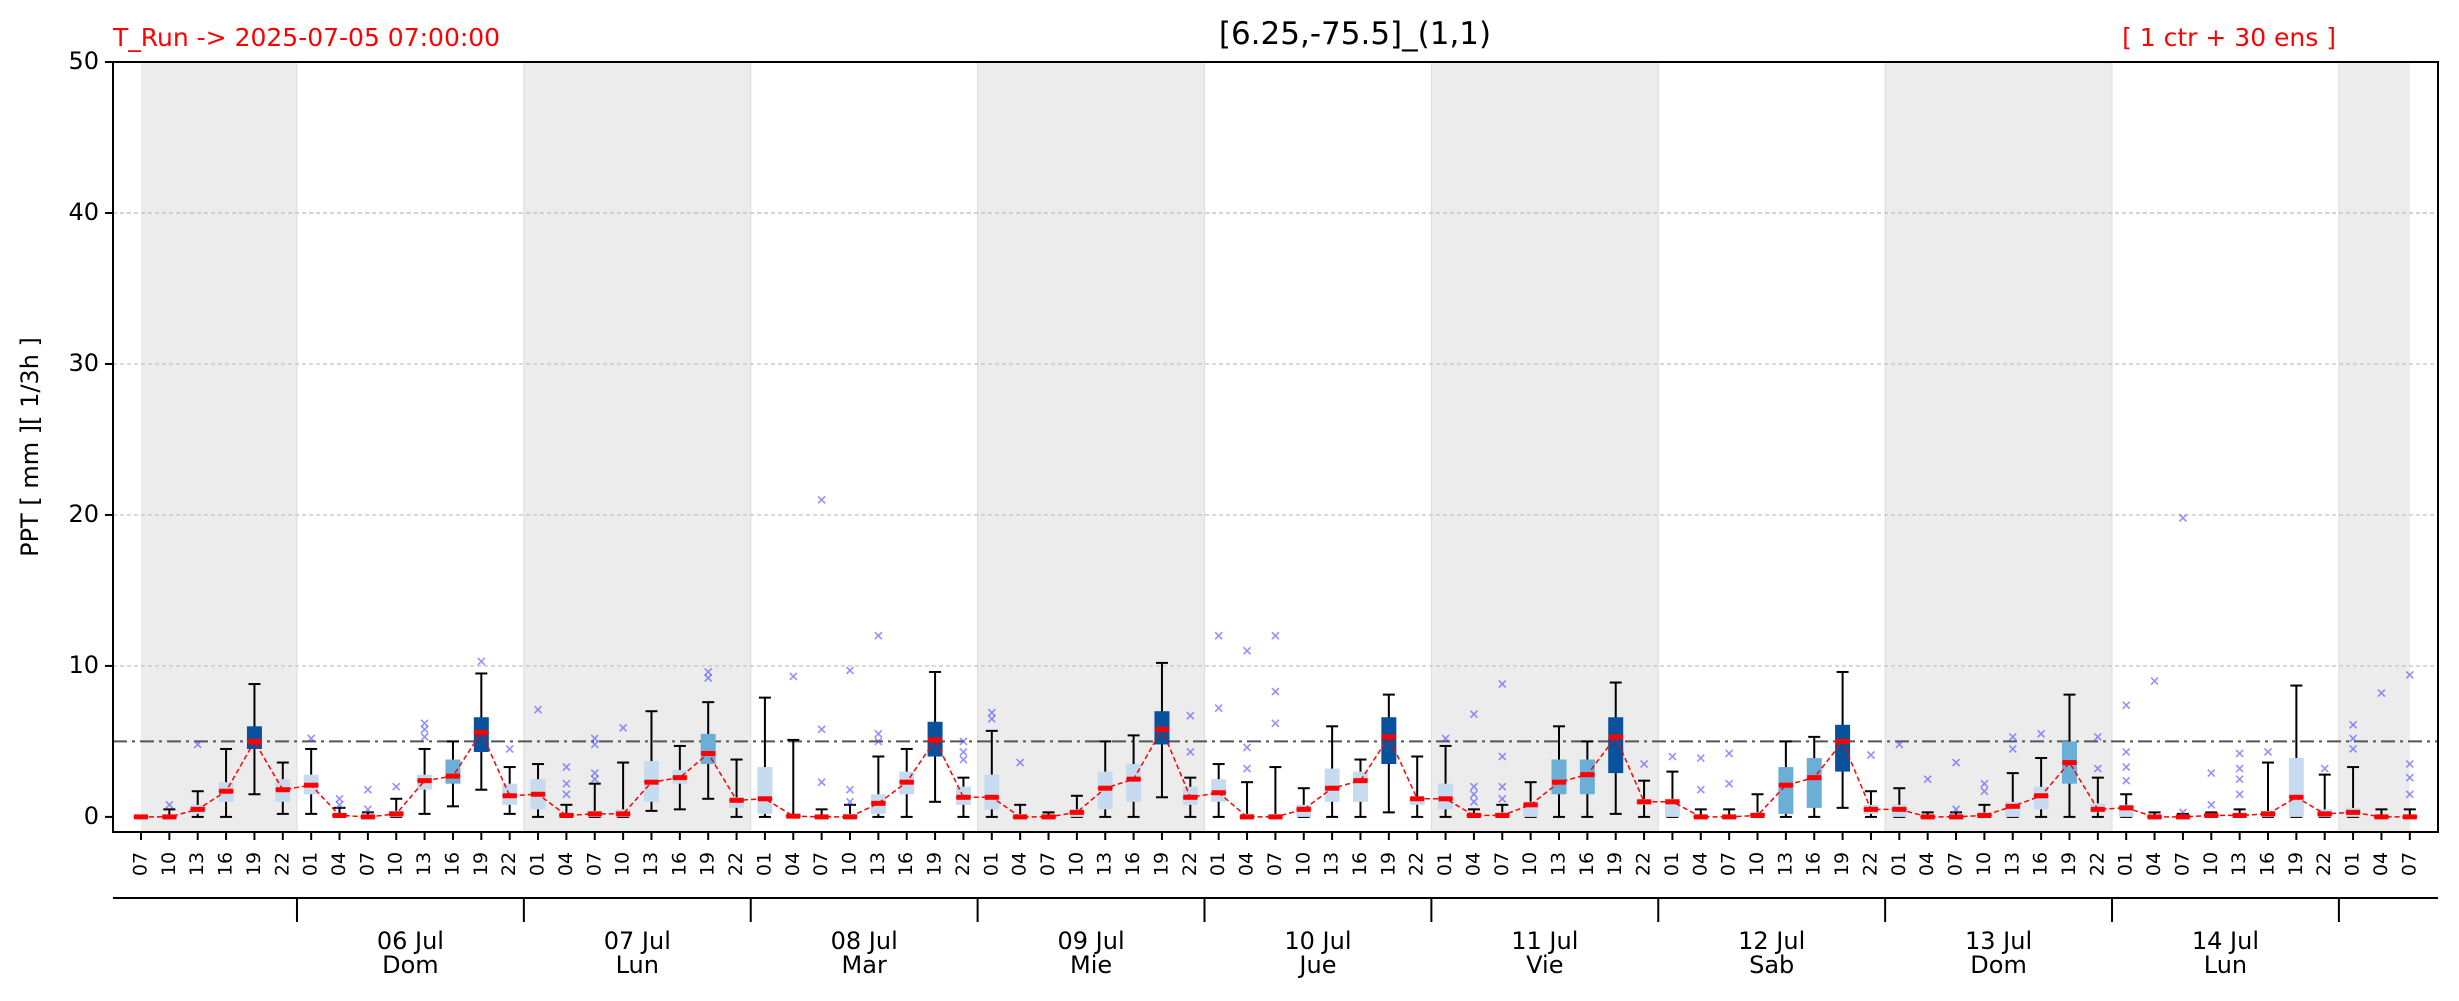 The height and width of the screenshot is (1001, 2459). What do you see at coordinates (83, 514) in the screenshot?
I see `y-tick-label: 20` at bounding box center [83, 514].